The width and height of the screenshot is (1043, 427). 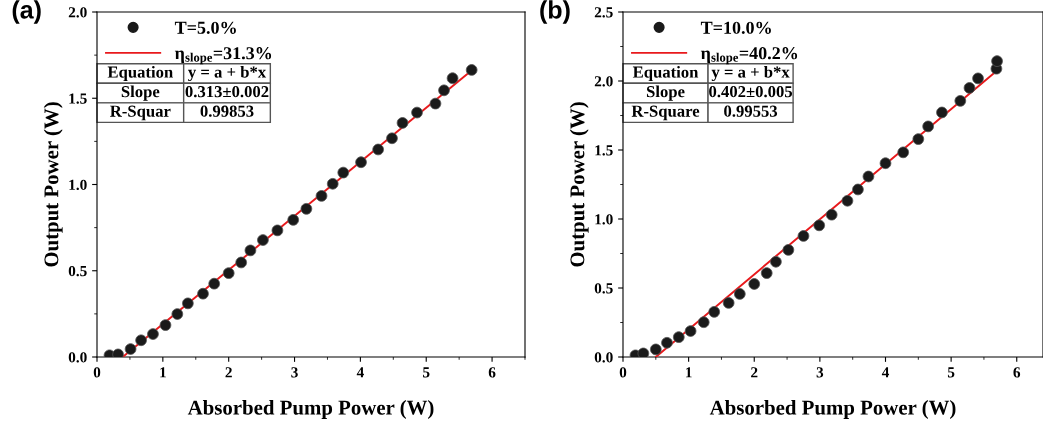 What do you see at coordinates (140, 113) in the screenshot?
I see `annotation: R-Squar` at bounding box center [140, 113].